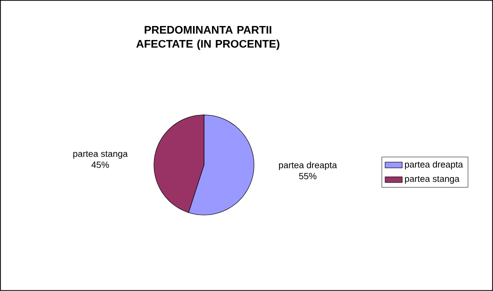  What do you see at coordinates (100, 165) in the screenshot?
I see `data-label: 45%` at bounding box center [100, 165].